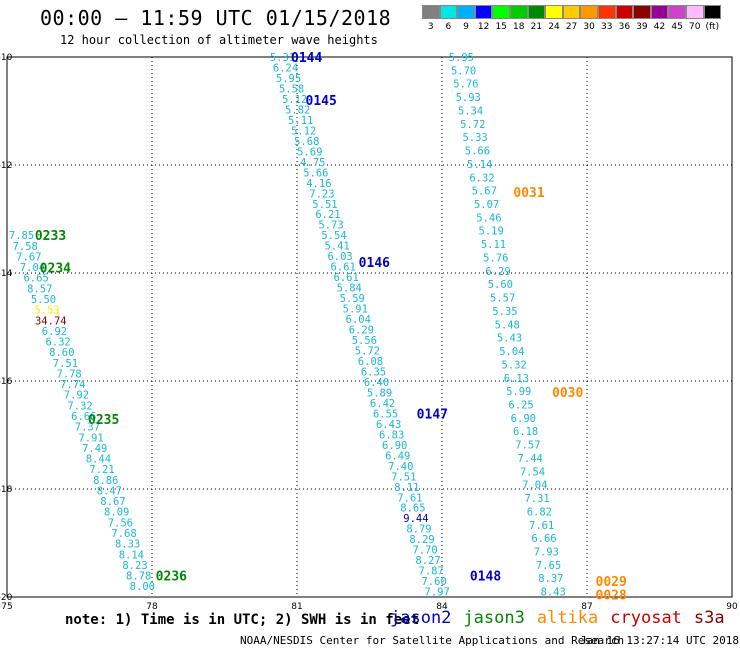 This screenshot has height=650, width=740. Describe the element at coordinates (339, 257) in the screenshot. I see `swh-value: 6.03` at that location.